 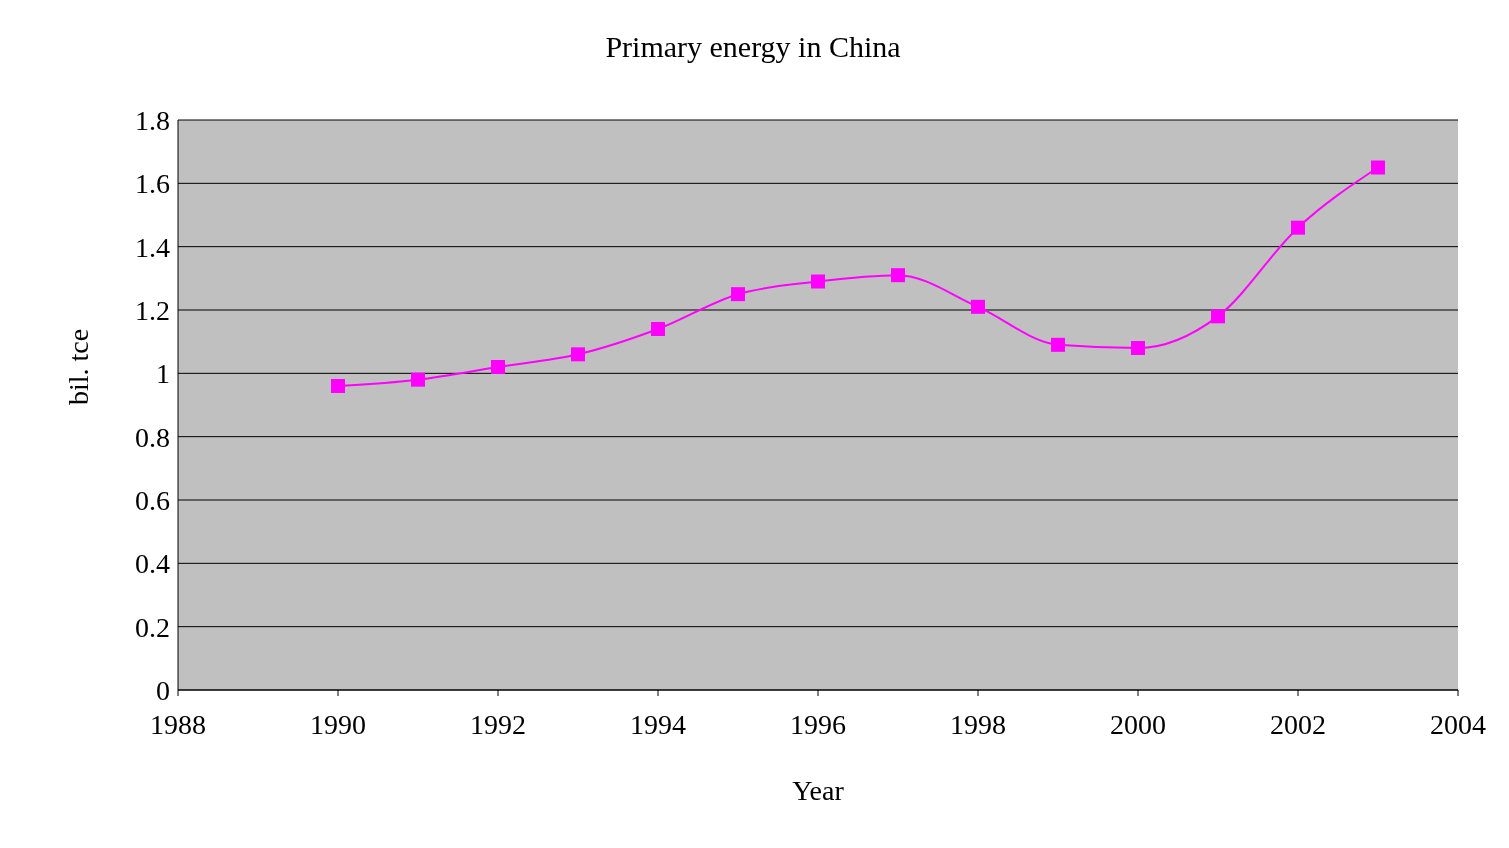 I want to click on x-tick-label: 1994, so click(x=658, y=724).